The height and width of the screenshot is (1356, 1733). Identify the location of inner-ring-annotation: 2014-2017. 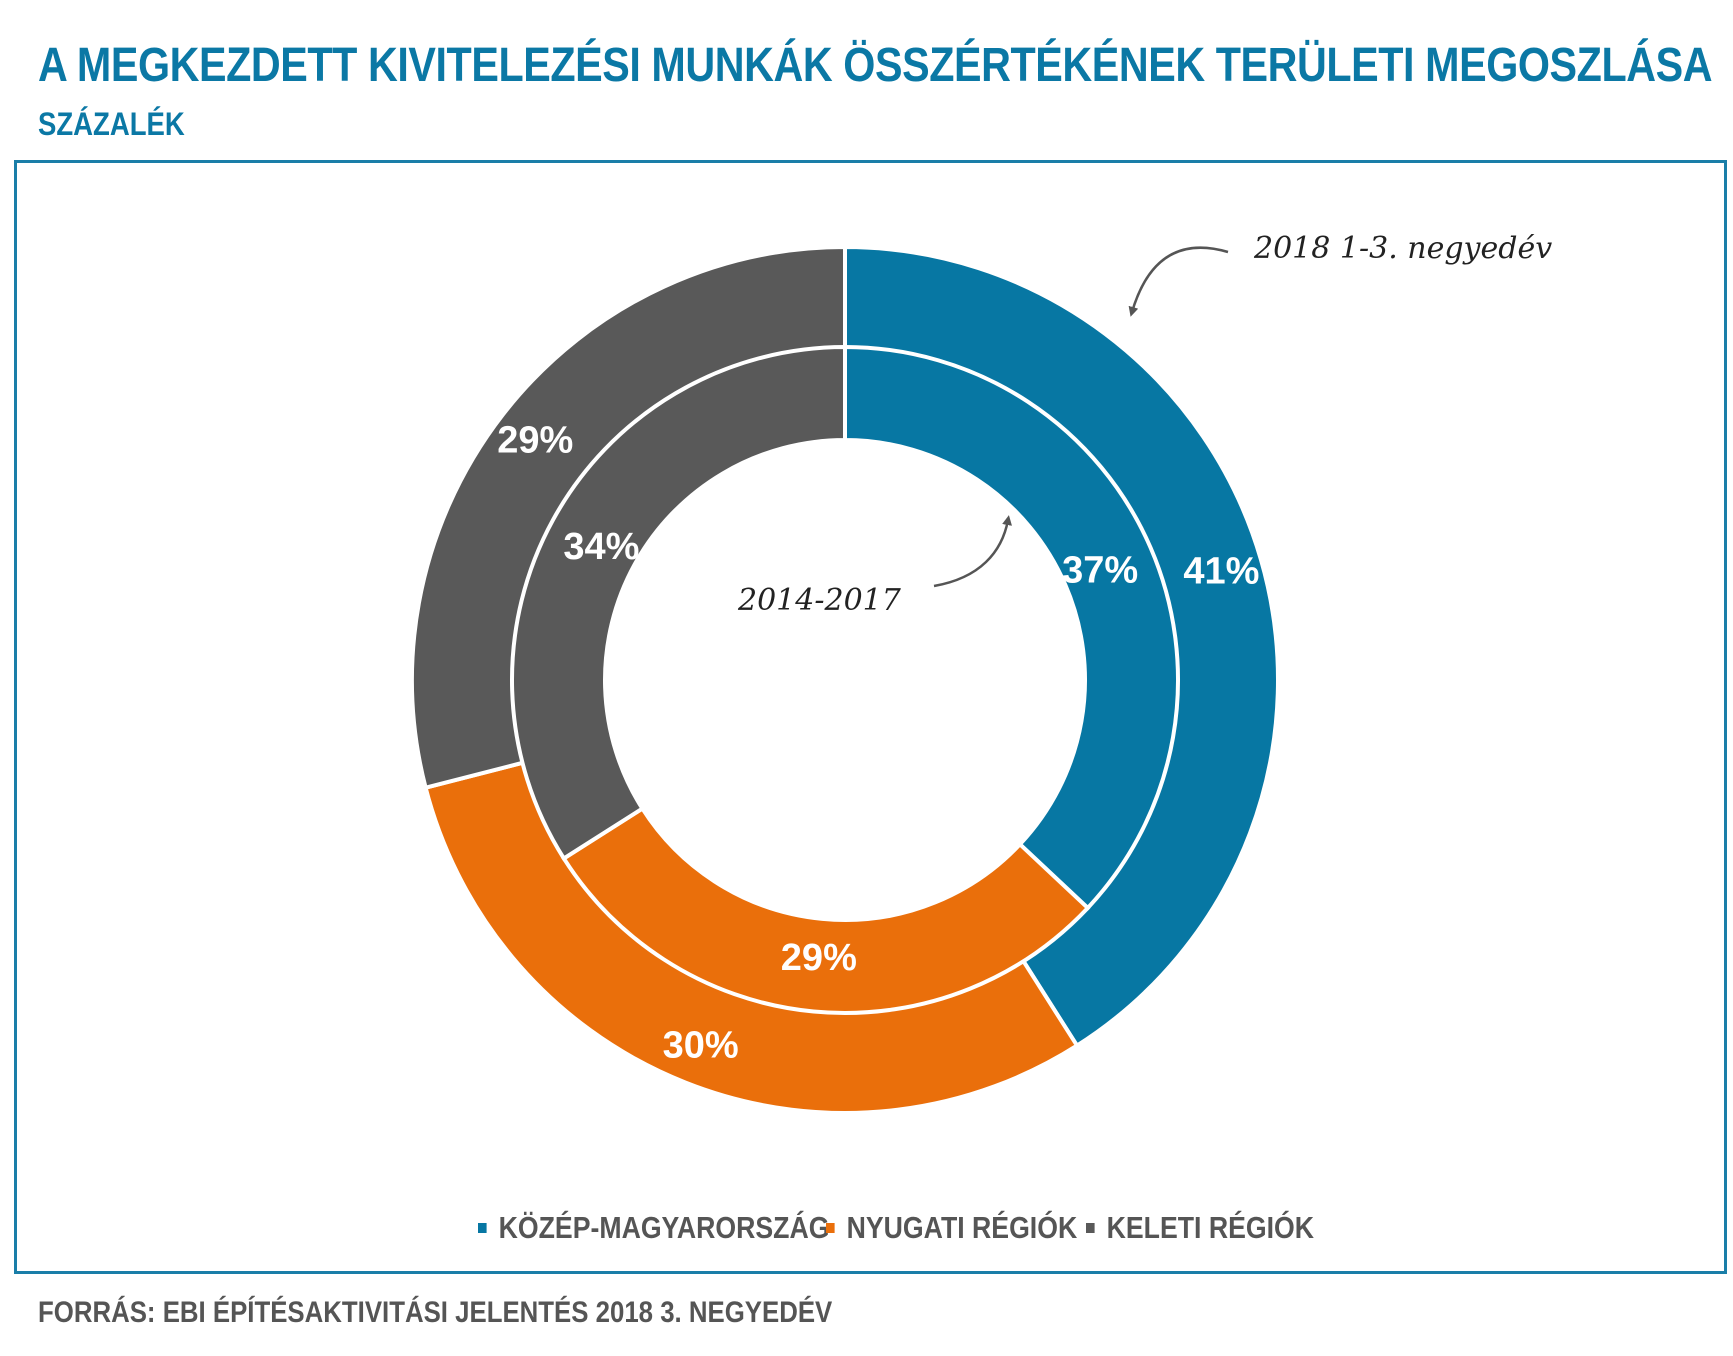
(819, 600).